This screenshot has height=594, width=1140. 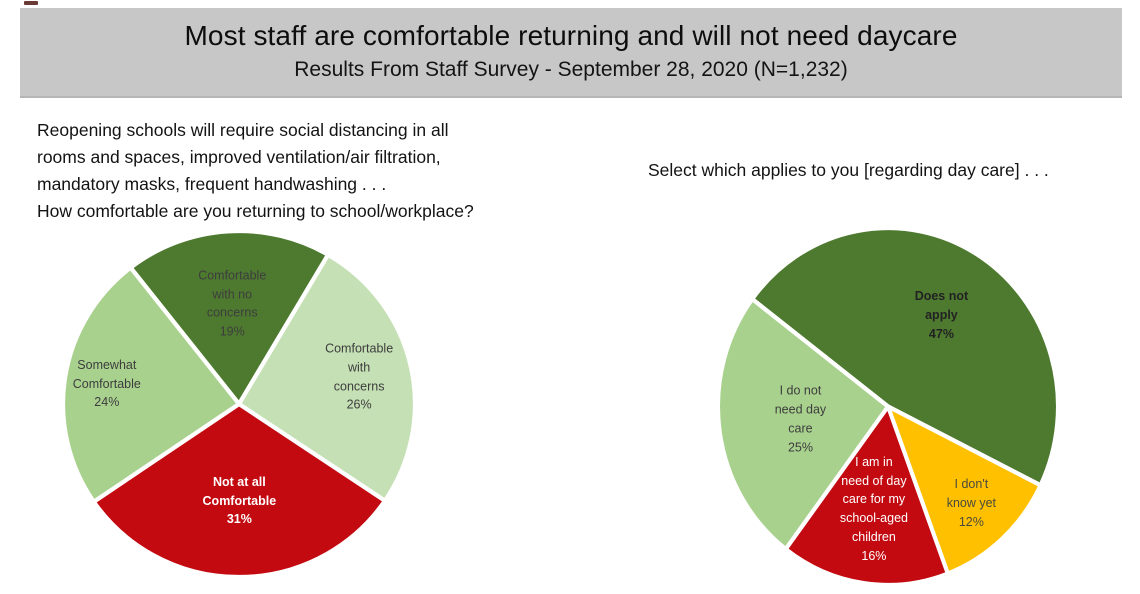 What do you see at coordinates (800, 447) in the screenshot?
I see `pie-label-line: 25%` at bounding box center [800, 447].